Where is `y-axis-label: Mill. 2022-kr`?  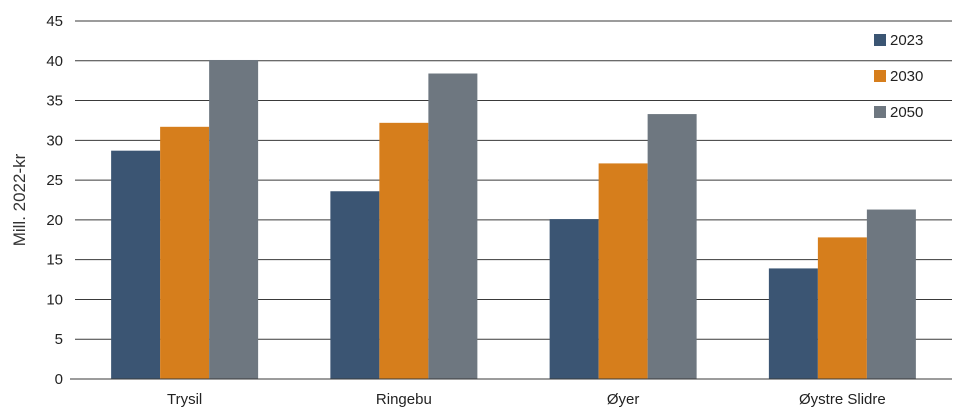
y-axis-label: Mill. 2022-kr is located at coordinates (19, 199).